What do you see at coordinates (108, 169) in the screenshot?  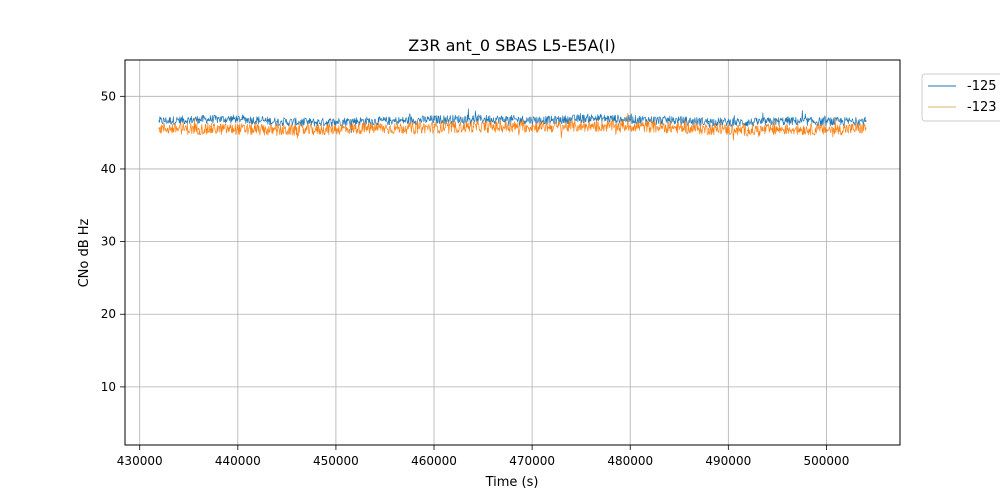 I see `y-tick-label: 40` at bounding box center [108, 169].